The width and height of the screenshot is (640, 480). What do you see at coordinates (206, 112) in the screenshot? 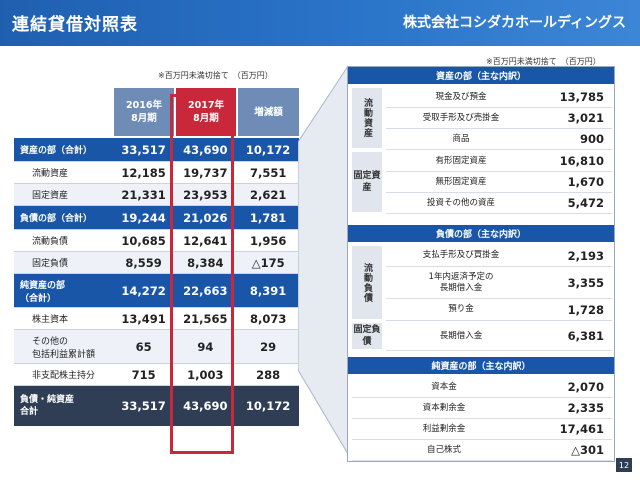
I see `column-head-2017: 2017年 8月期` at bounding box center [206, 112].